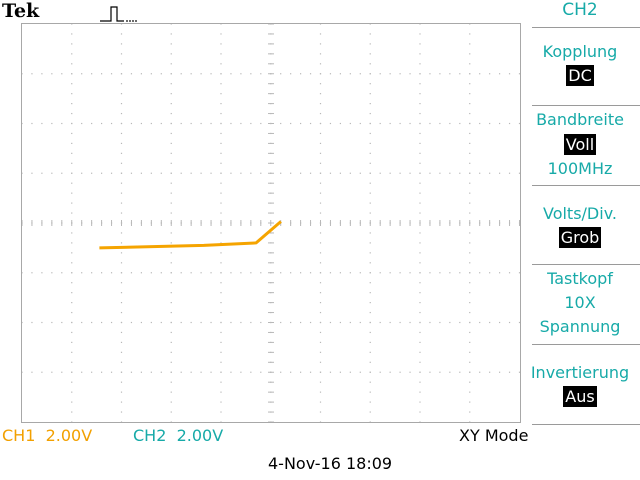  Describe the element at coordinates (579, 213) in the screenshot. I see `volts-div-label: Volts/Div.` at that location.